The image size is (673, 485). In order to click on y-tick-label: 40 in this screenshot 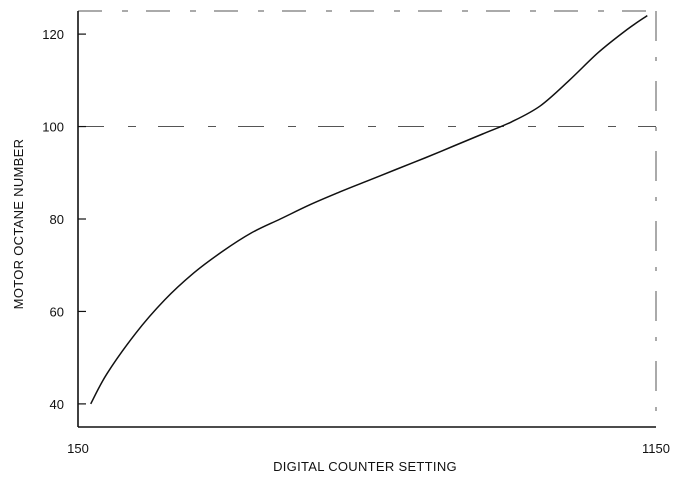, I will do `click(57, 404)`.